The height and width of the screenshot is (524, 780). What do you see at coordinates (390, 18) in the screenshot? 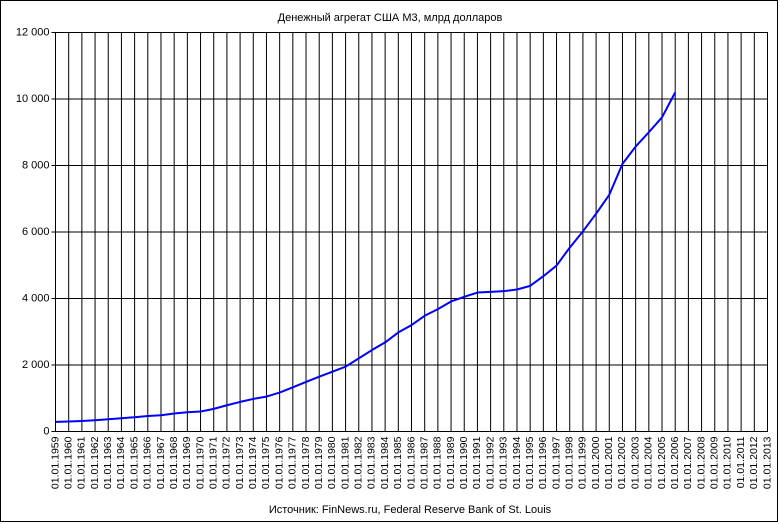
I see `chart-title: Денежный агрегат США М3, млрд долларов` at bounding box center [390, 18].